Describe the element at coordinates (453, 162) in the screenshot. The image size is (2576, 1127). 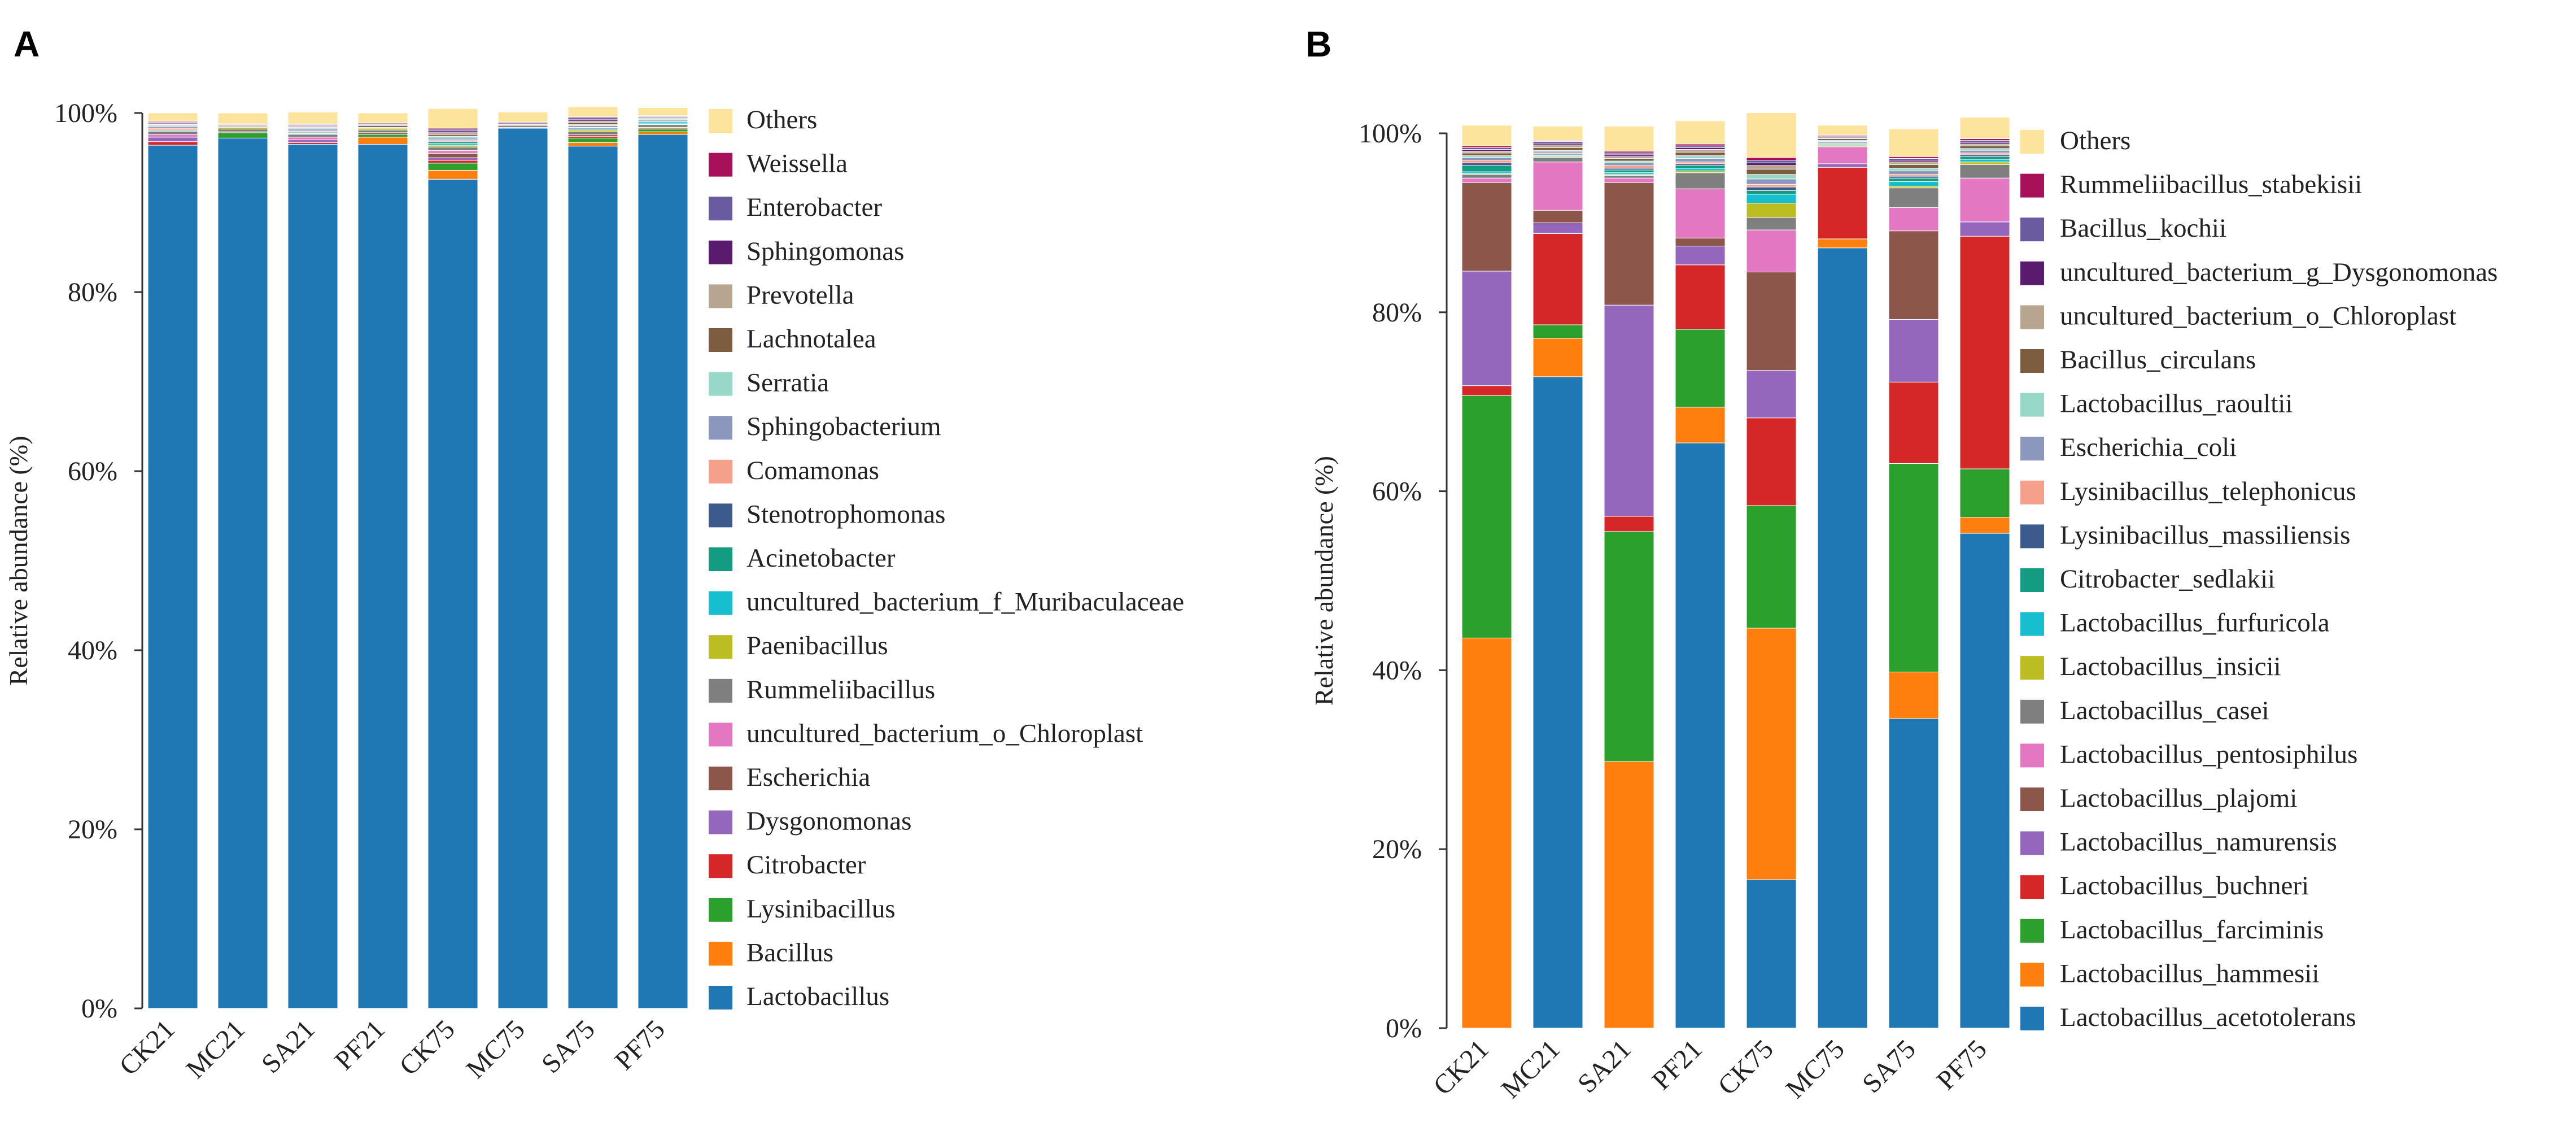
I see `panel-a-bar-ck75-citrobacter` at that location.